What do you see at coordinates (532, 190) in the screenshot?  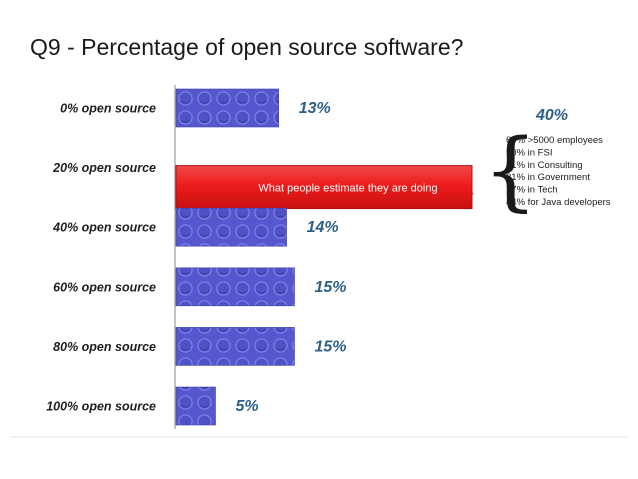 I see `highlight-note: 27% in Tech` at bounding box center [532, 190].